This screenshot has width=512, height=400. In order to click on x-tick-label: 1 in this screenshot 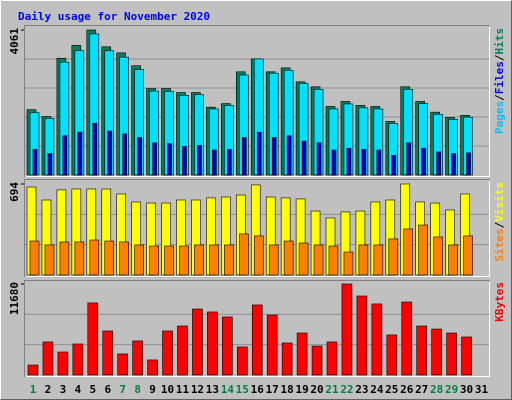, I will do `click(33, 389)`.